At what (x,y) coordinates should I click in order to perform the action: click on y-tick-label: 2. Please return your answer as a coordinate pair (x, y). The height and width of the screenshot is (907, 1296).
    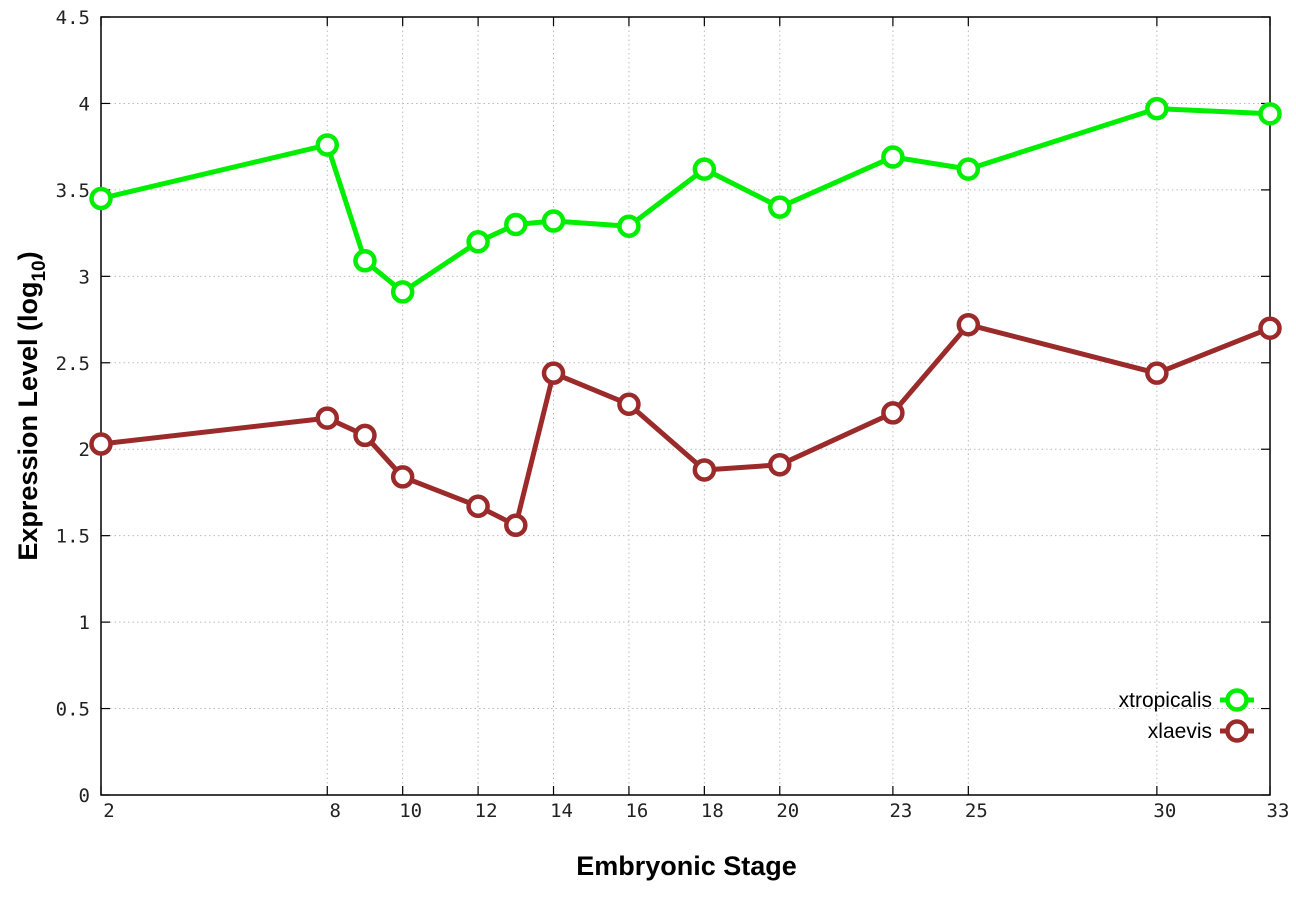
    Looking at the image, I should click on (84, 450).